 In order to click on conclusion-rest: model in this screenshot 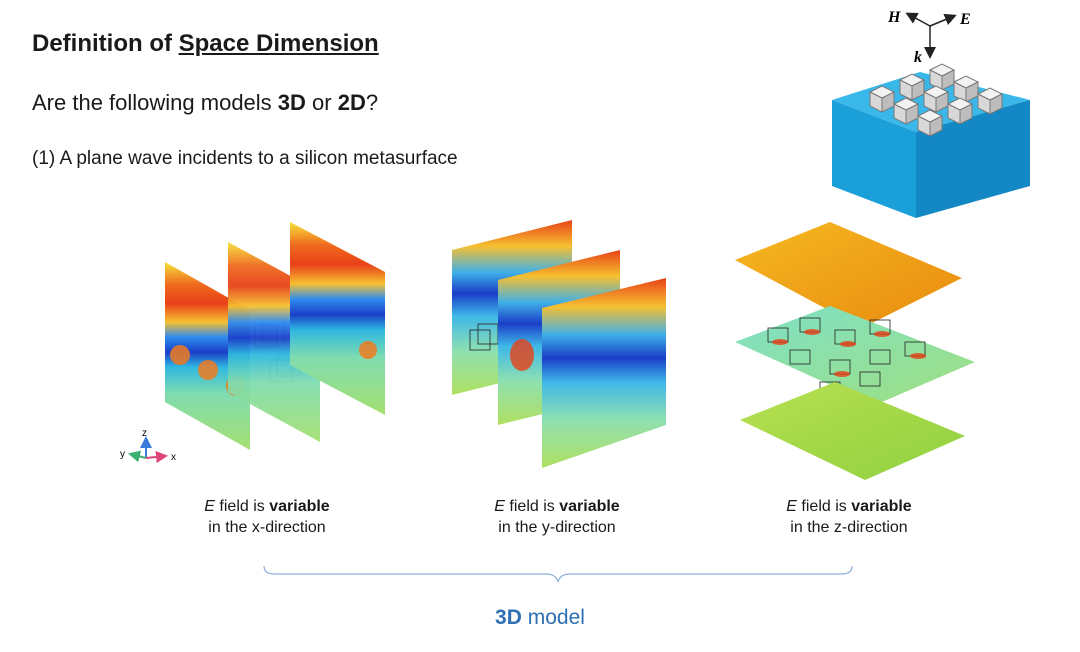, I will do `click(553, 617)`.